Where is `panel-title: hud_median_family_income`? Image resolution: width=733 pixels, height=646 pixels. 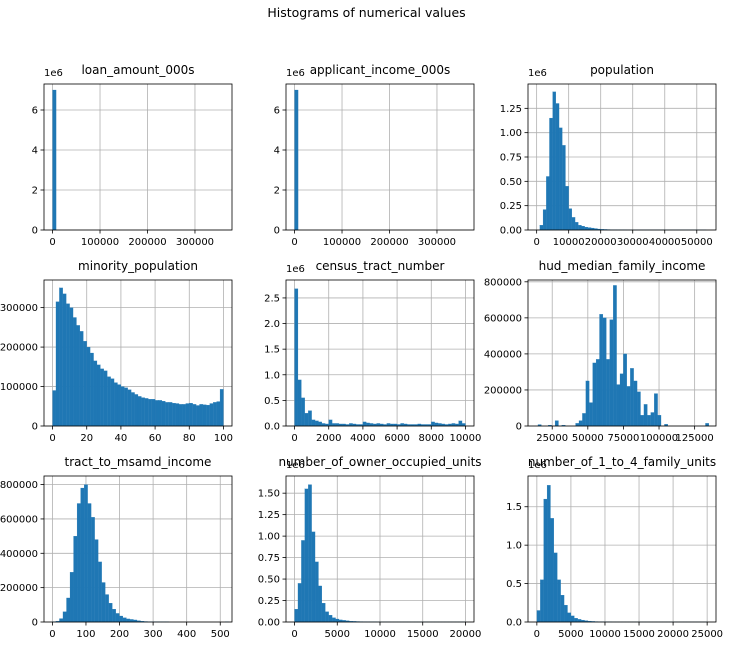 panel-title: hud_median_family_income is located at coordinates (622, 266).